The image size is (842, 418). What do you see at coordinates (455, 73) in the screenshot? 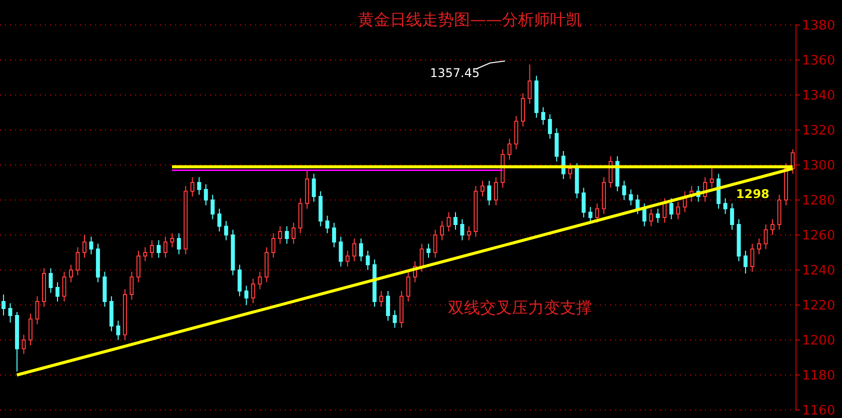
I see `annotation: 1357.45` at bounding box center [455, 73].